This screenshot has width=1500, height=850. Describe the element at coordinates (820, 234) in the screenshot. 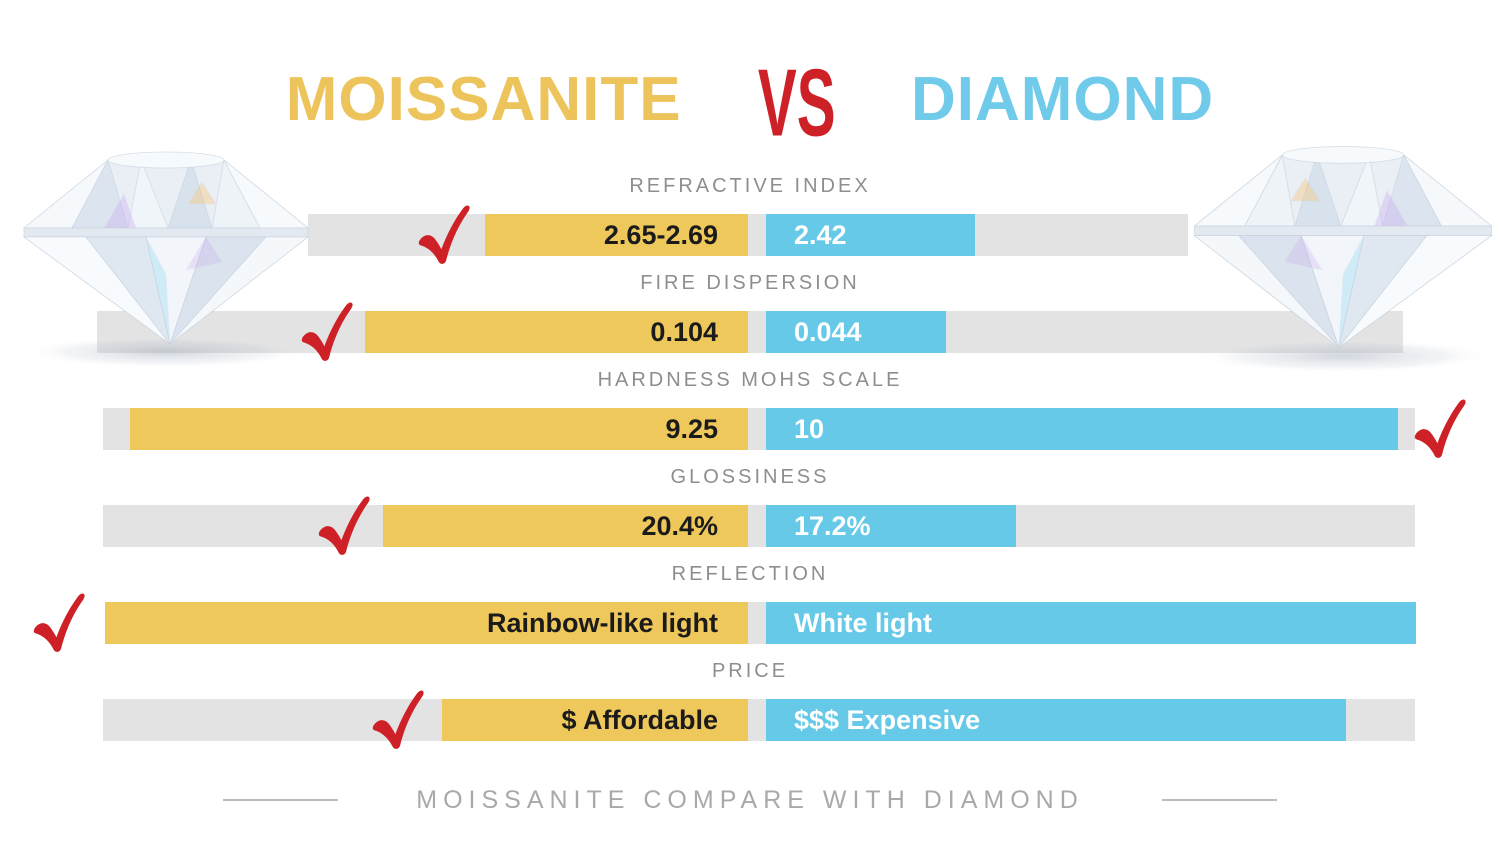

I see `diamond-value: 2.42` at that location.